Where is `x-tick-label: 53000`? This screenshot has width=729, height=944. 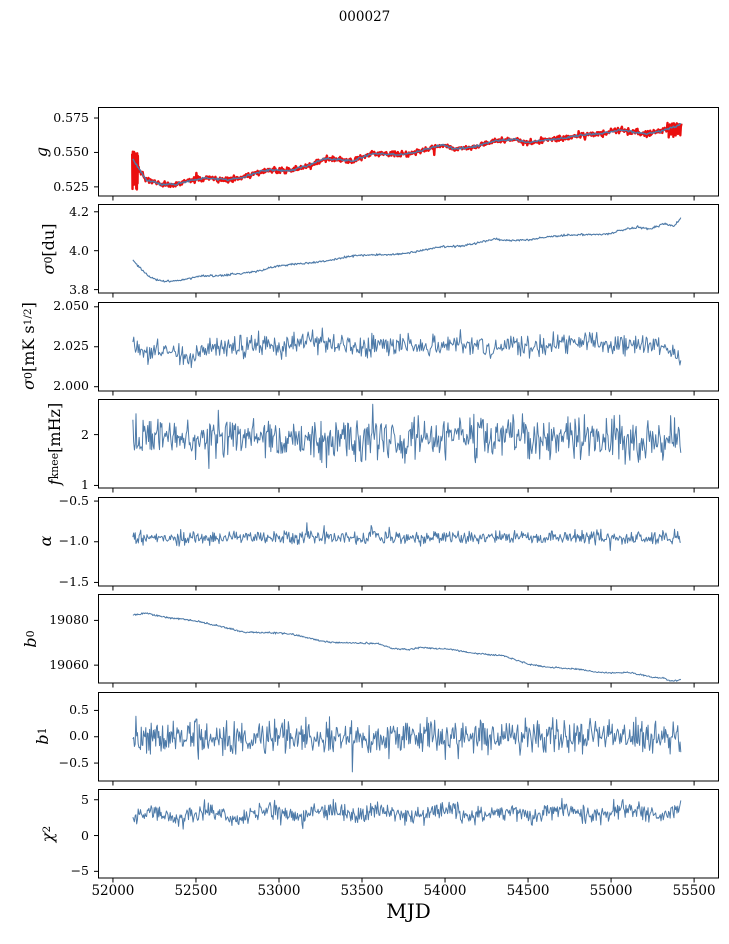 x-tick-label: 53000 is located at coordinates (279, 891).